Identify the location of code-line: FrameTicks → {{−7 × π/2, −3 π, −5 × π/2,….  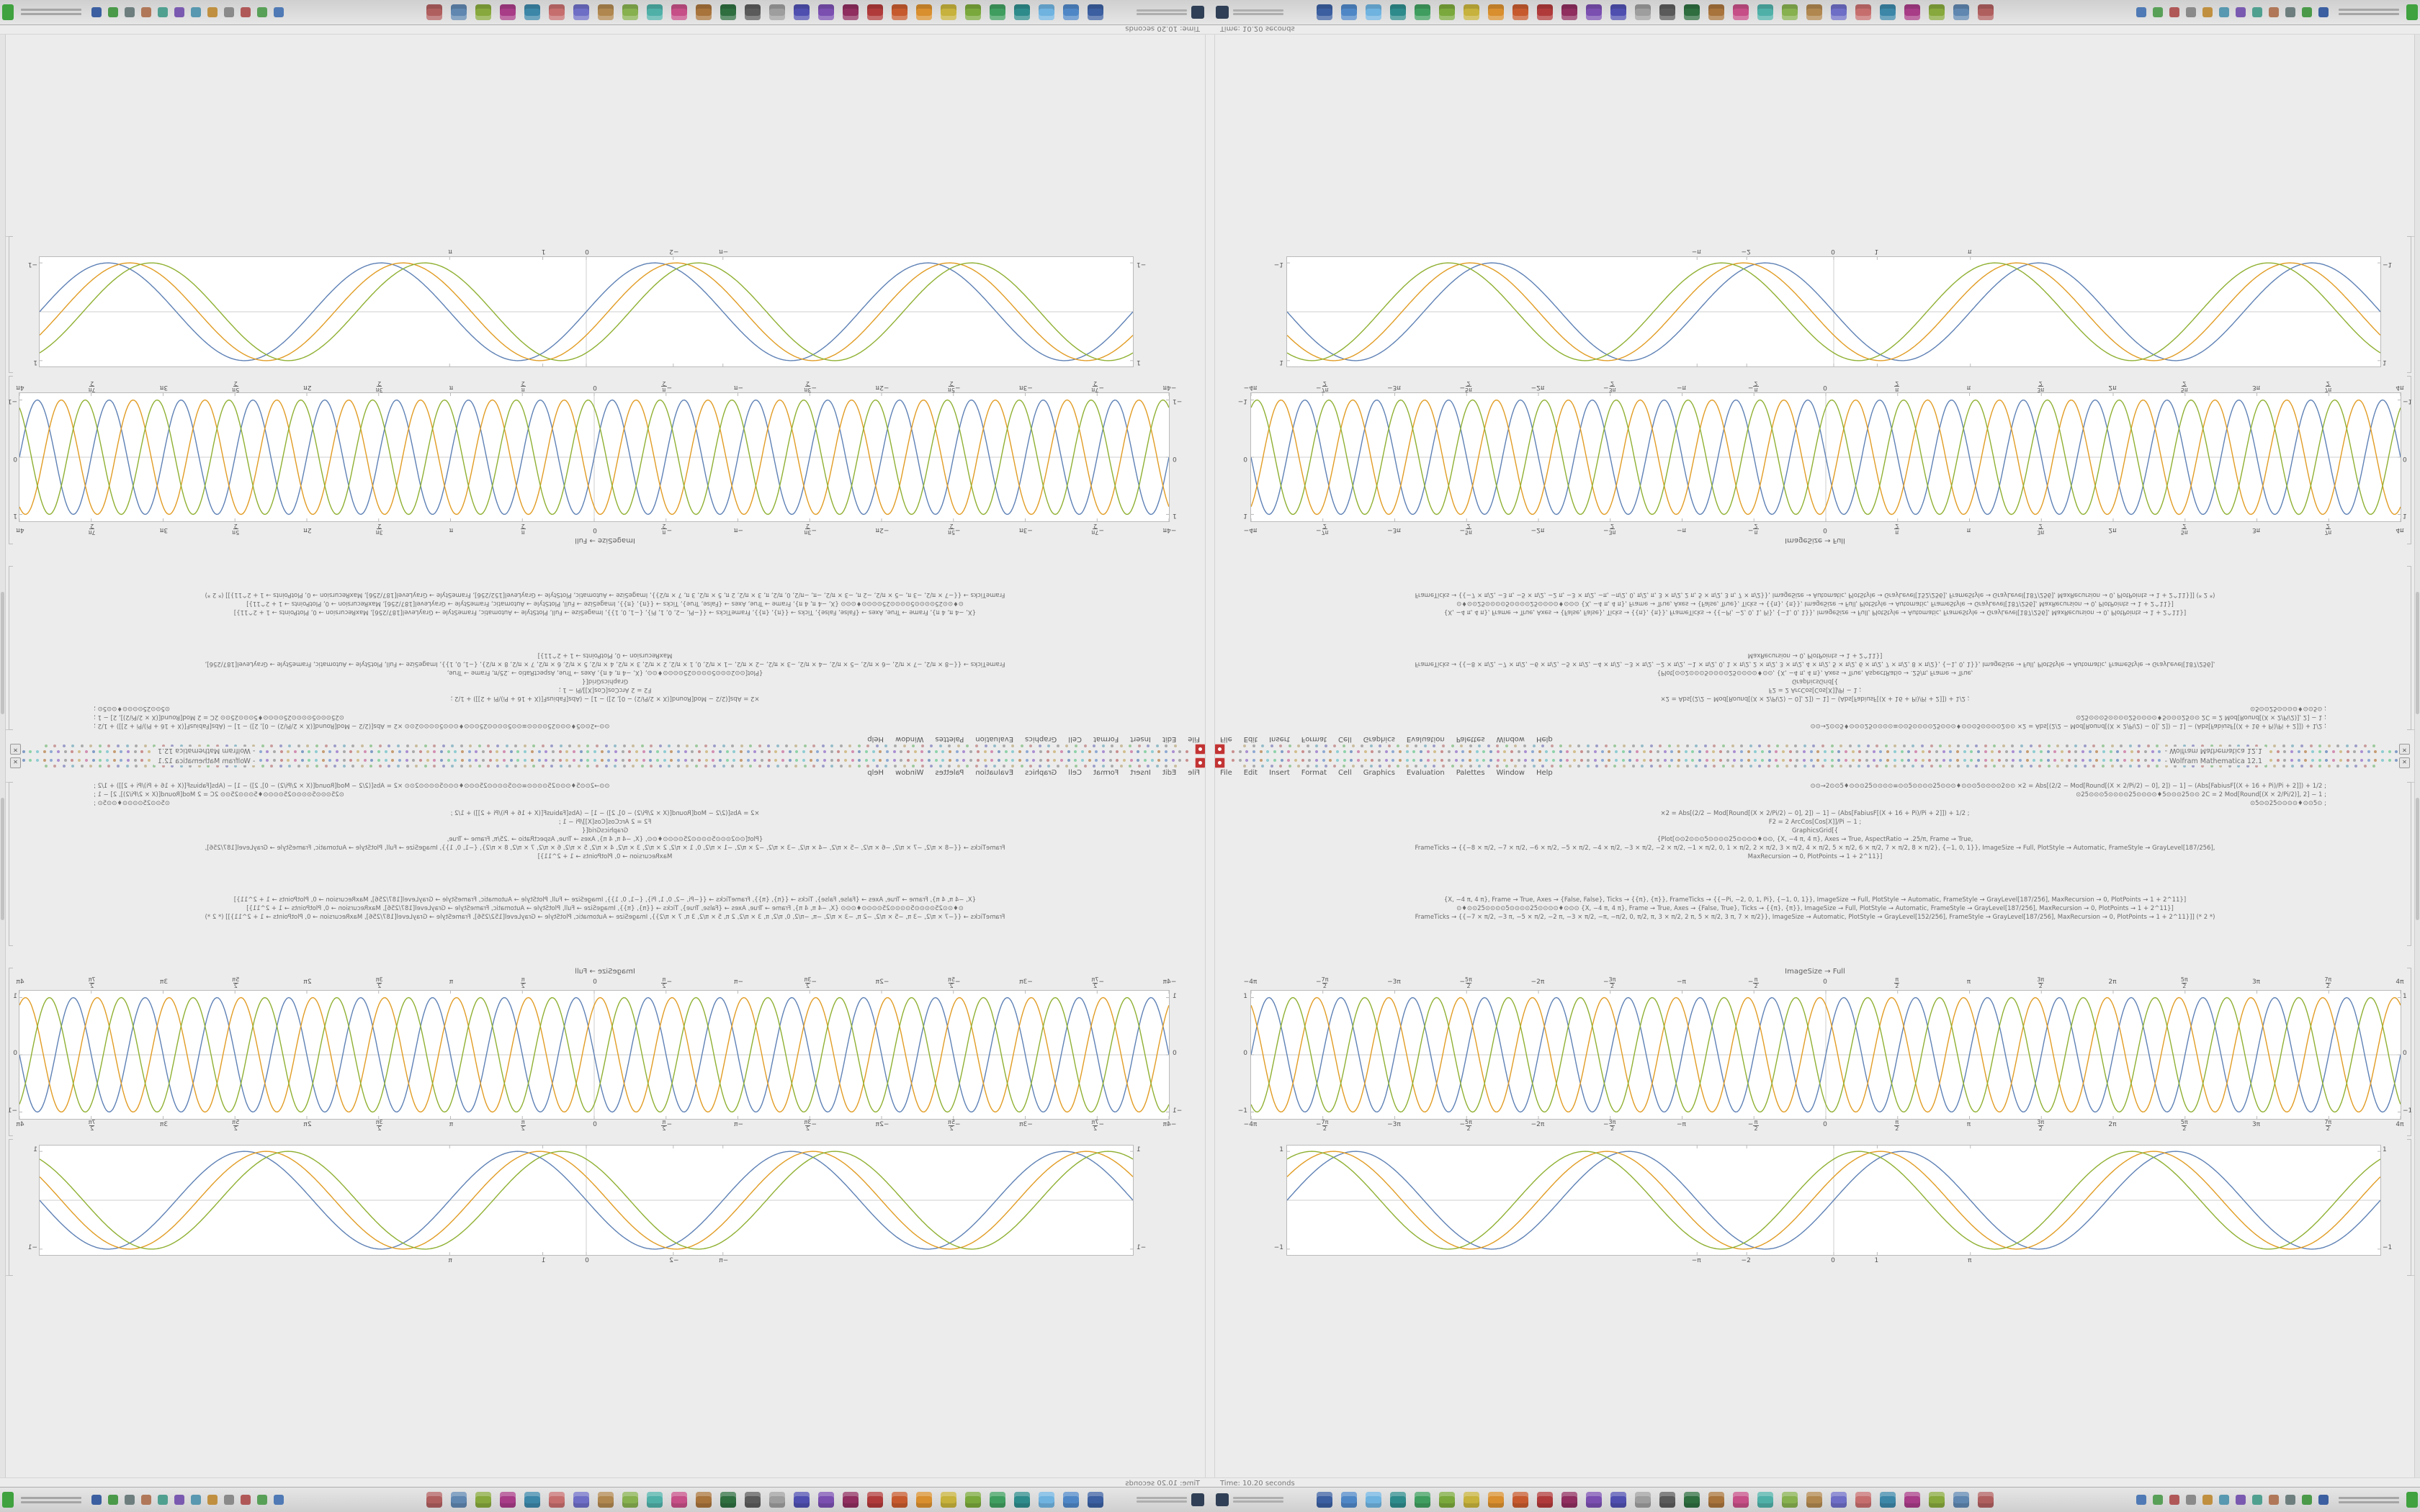
(605, 917).